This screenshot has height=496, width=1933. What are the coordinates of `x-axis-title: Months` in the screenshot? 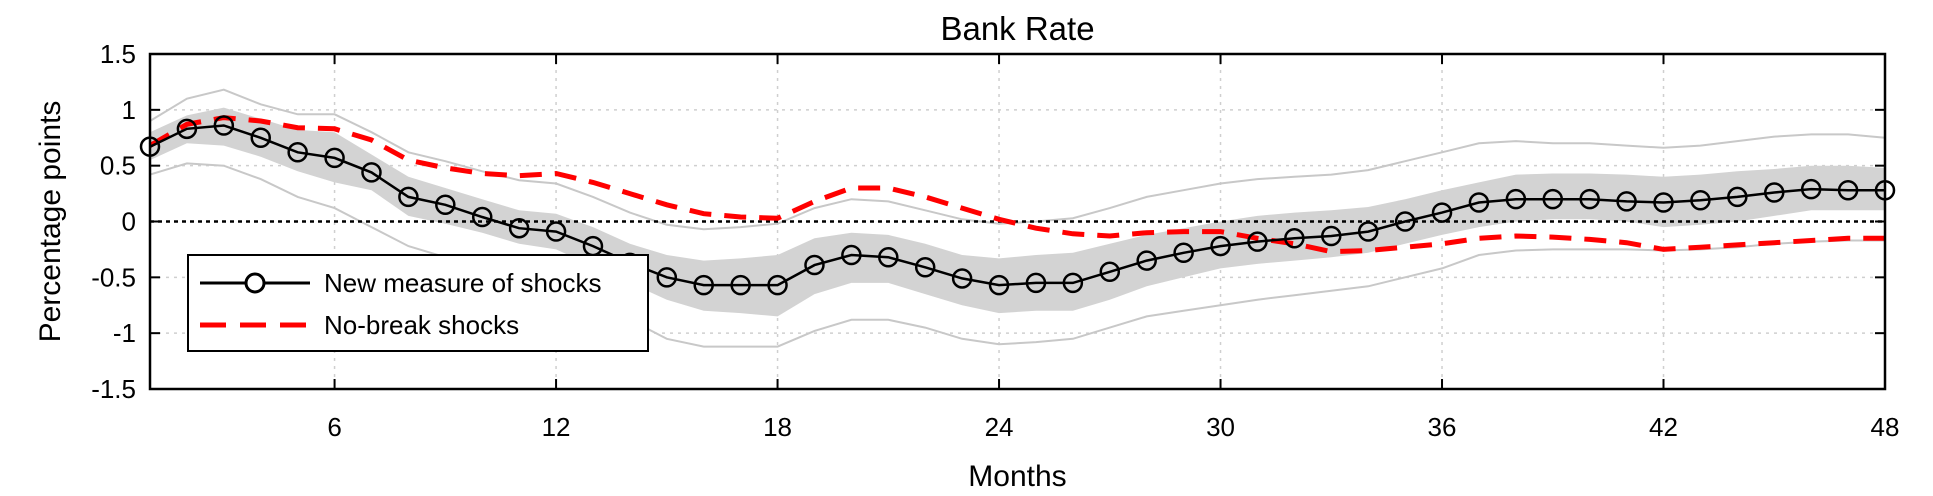 It's located at (1017, 476).